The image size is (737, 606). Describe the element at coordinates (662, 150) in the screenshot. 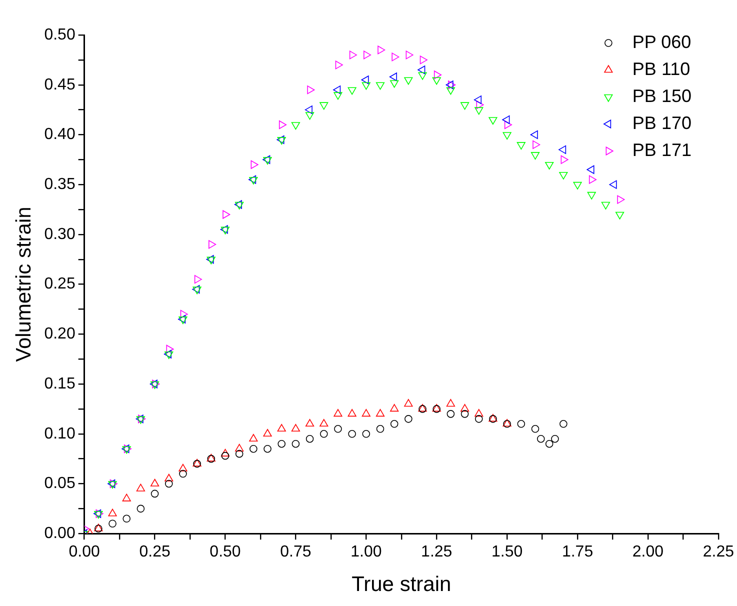

I see `legend-label: PB 171` at that location.